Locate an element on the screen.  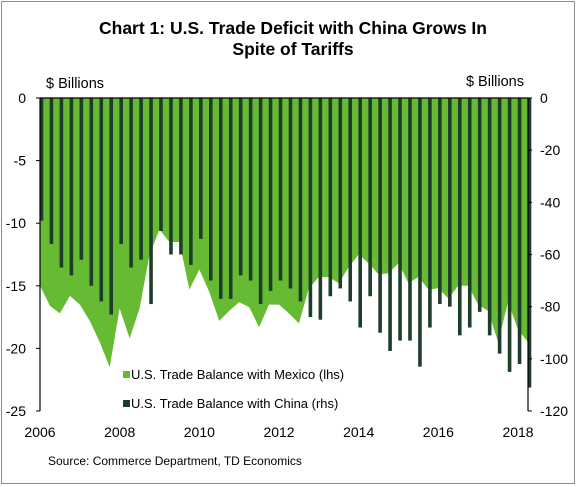
chart-title-line-2: Spite of Tariffs is located at coordinates (292, 49).